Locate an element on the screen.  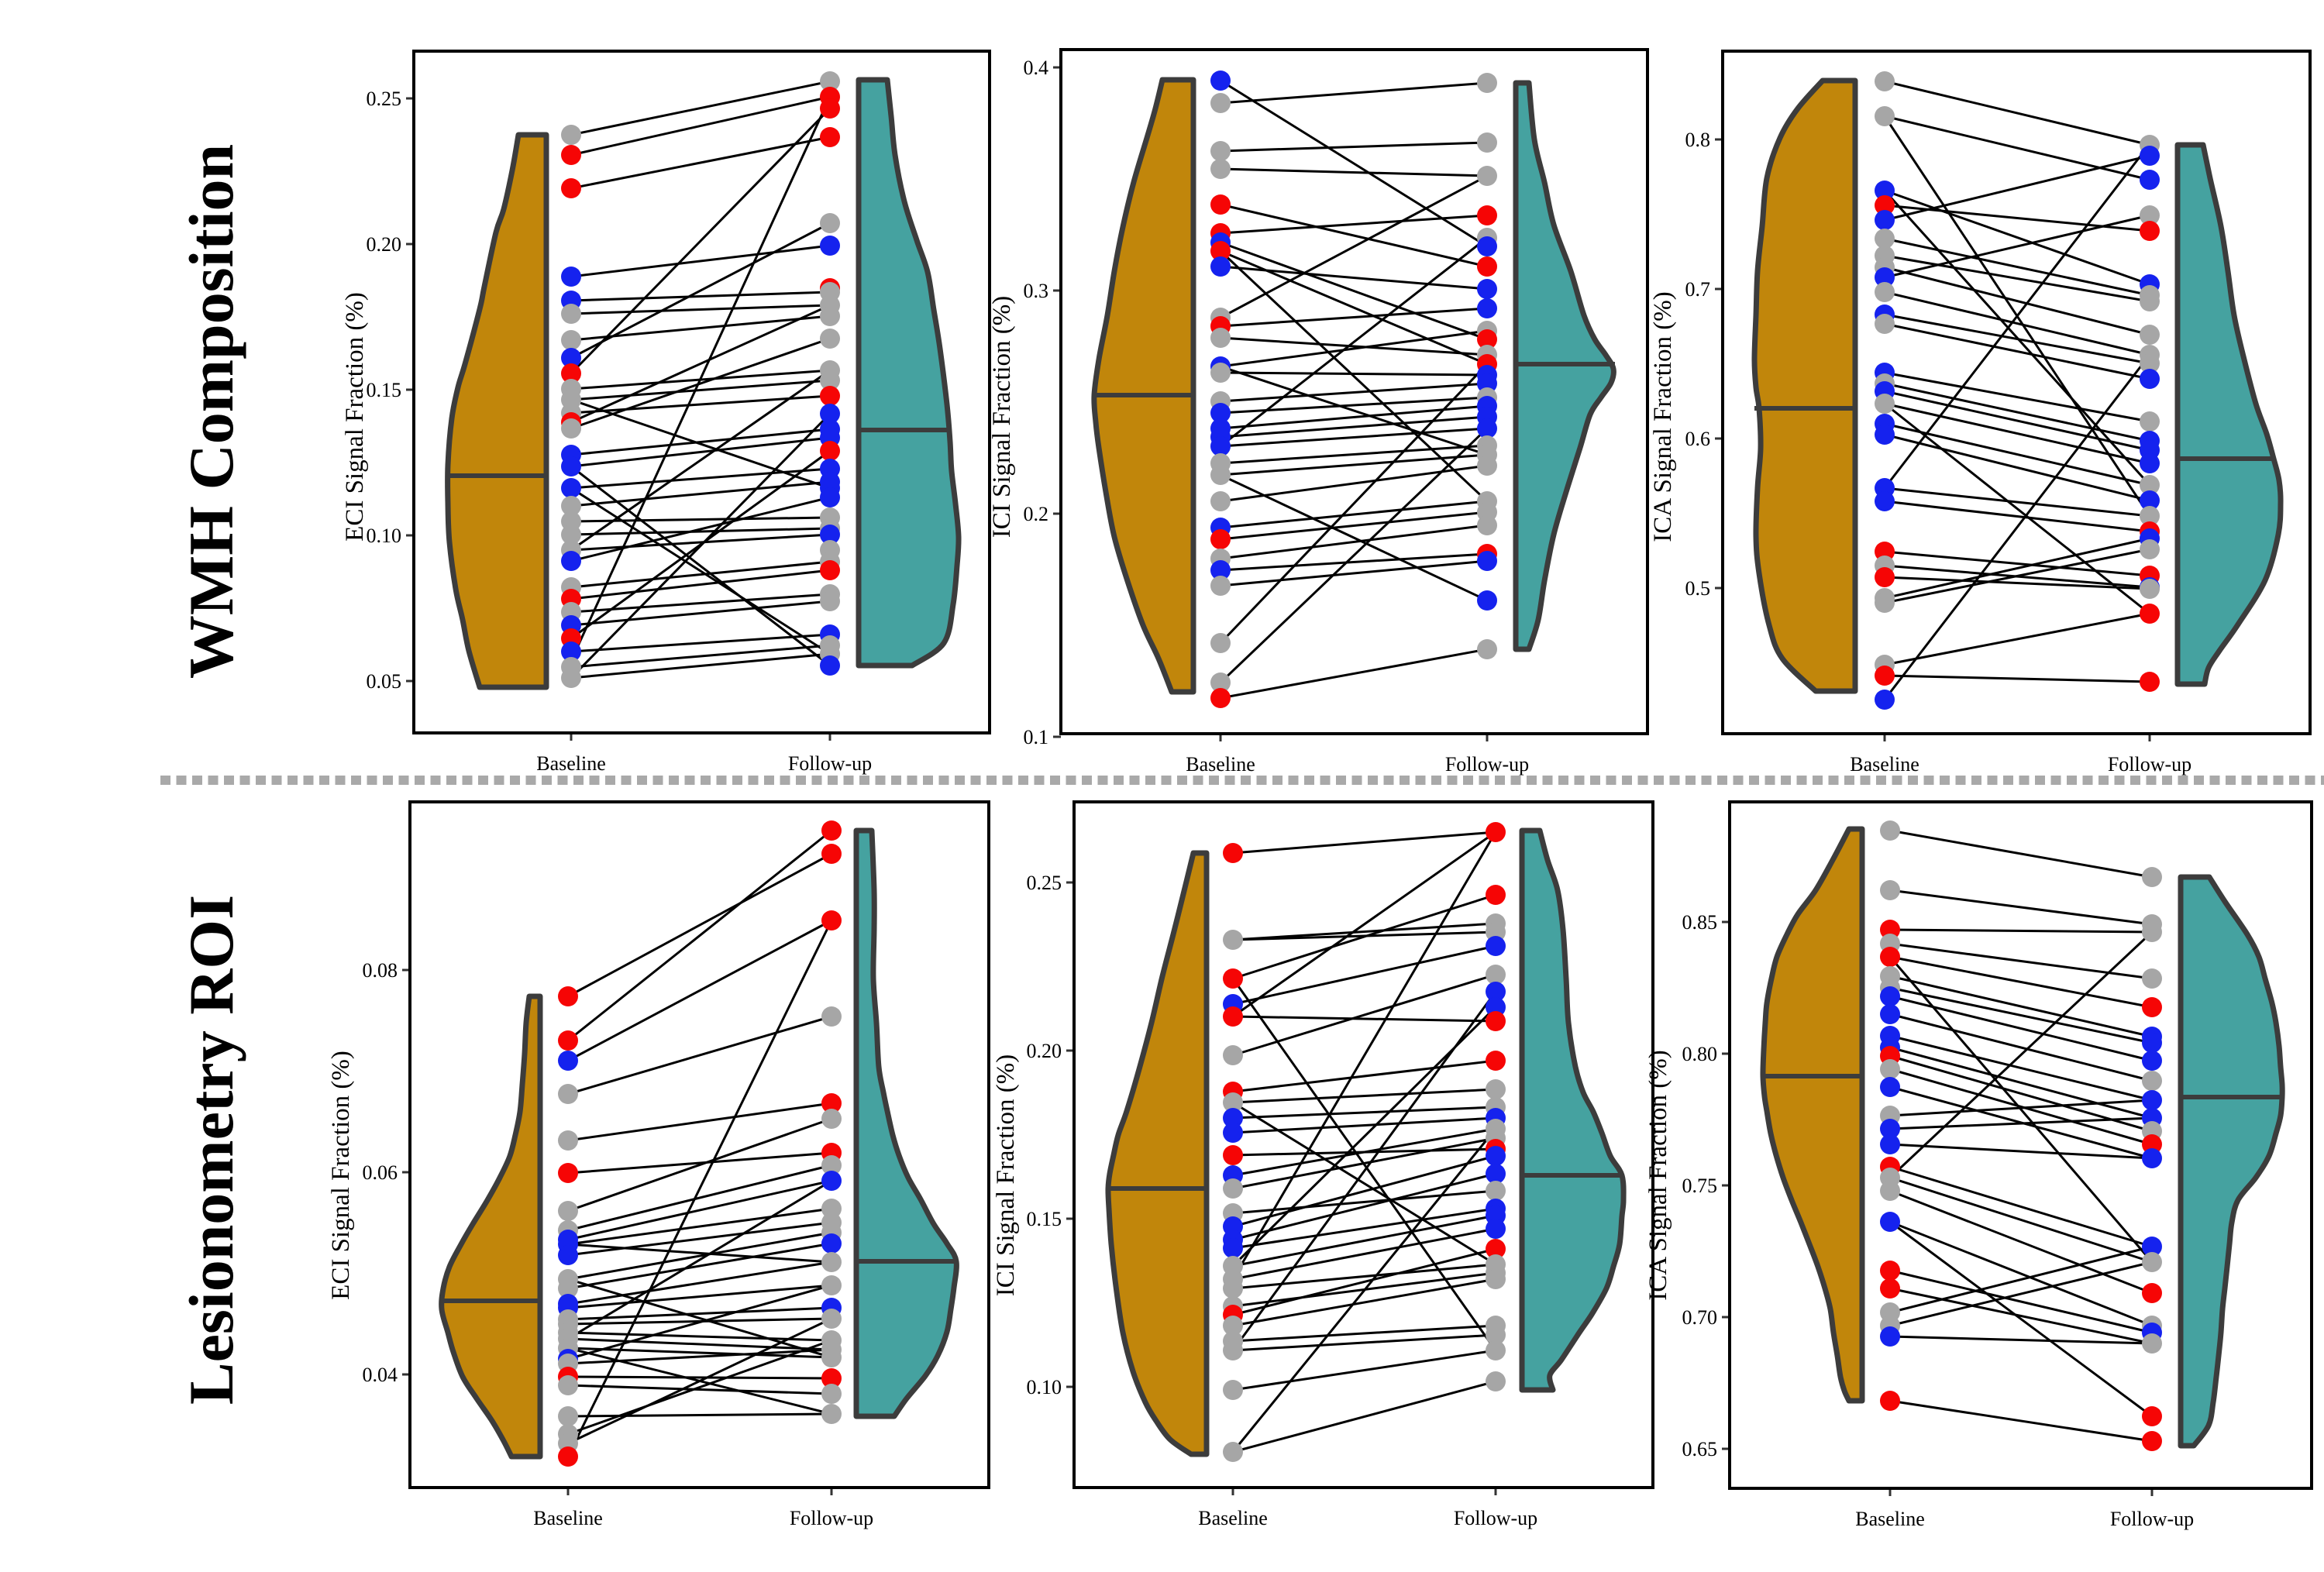
svg-text: 0.80 is located at coordinates (1700, 1054).